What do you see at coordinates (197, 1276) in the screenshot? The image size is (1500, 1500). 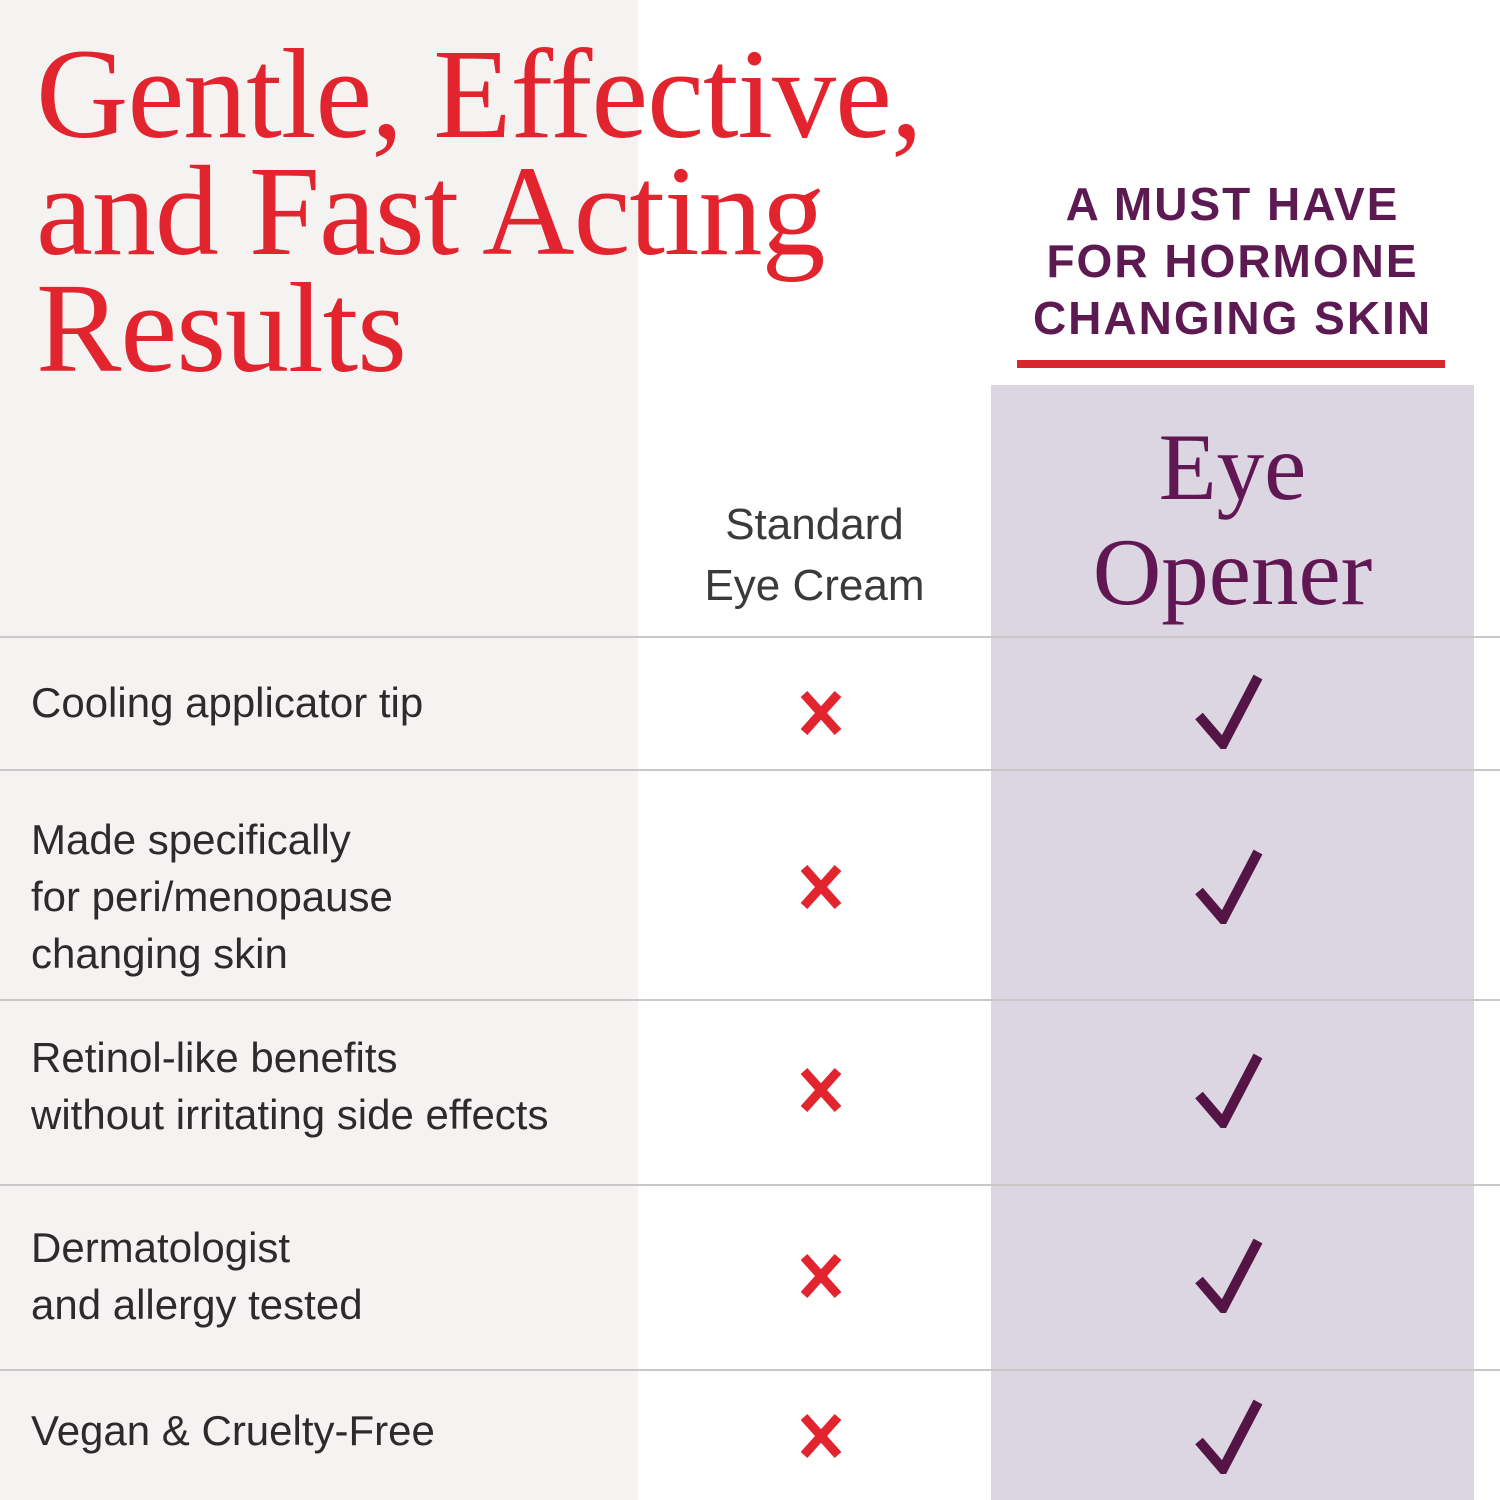 I see `feature-label: Dermatologist and allergy tested` at bounding box center [197, 1276].